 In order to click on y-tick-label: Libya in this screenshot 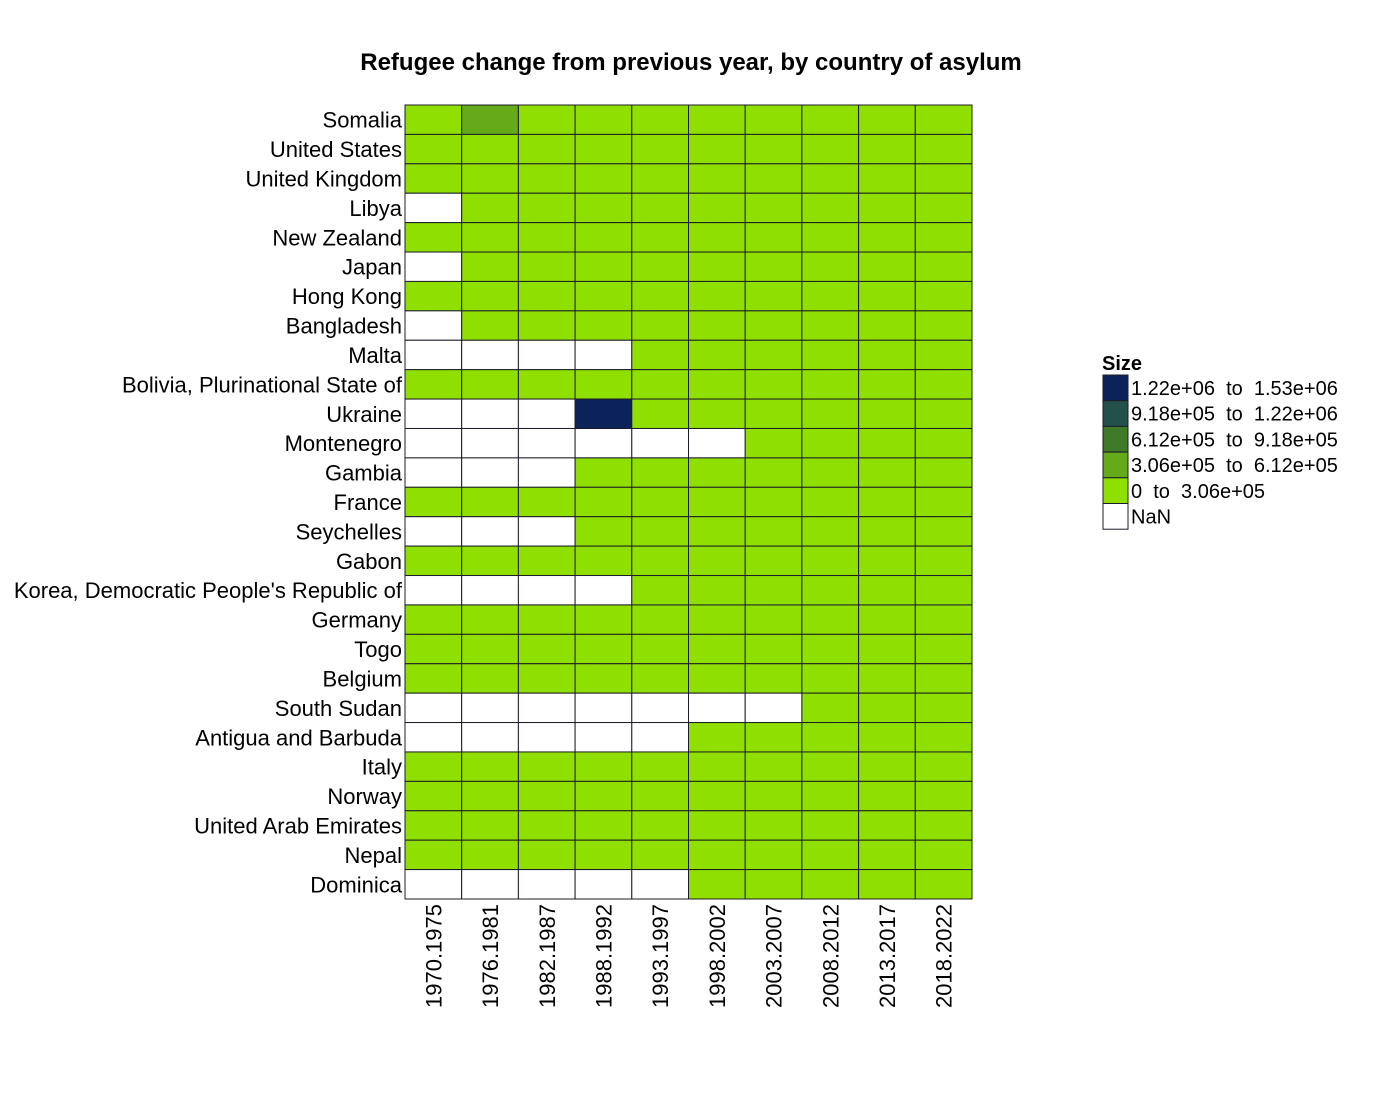, I will do `click(375, 208)`.